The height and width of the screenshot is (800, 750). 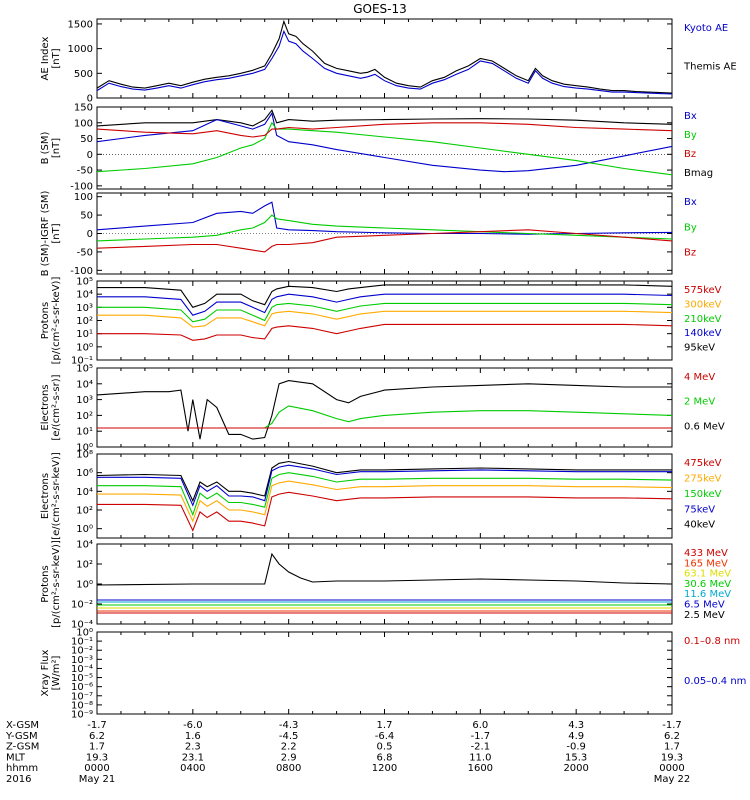 I want to click on series-line-electrons_mageds-475keV, so click(x=385, y=511).